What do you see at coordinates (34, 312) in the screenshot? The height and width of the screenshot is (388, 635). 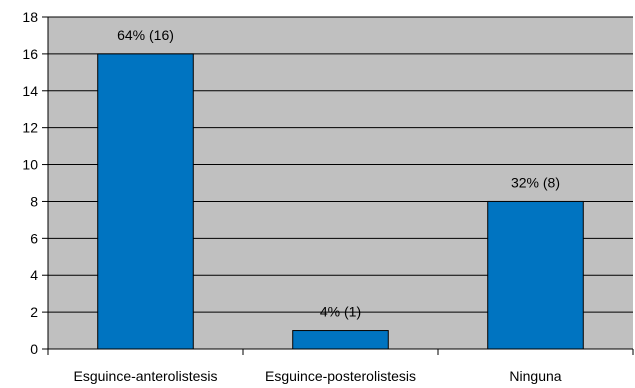 I see `y-tick-label: 2` at bounding box center [34, 312].